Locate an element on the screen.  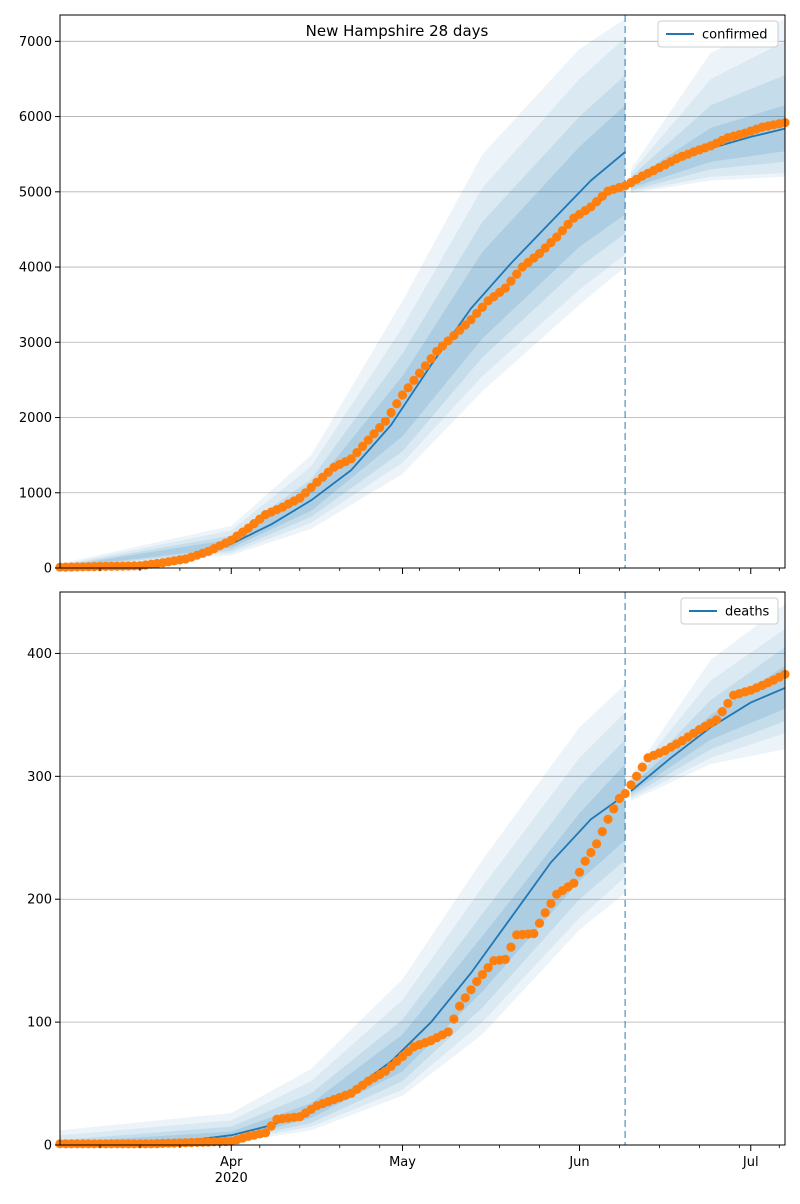
x-tick-label: Jul is located at coordinates (750, 1162).